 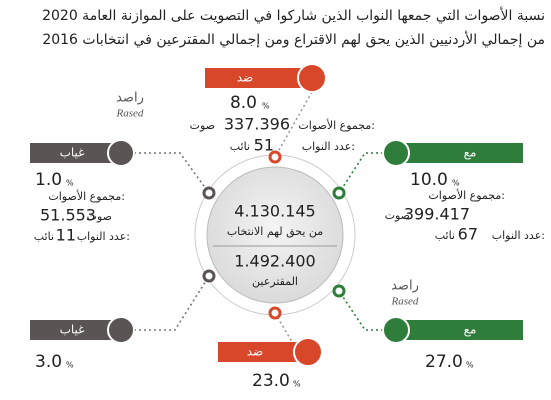 What do you see at coordinates (274, 211) in the screenshot?
I see `eligible-value: 4.130.145` at bounding box center [274, 211].